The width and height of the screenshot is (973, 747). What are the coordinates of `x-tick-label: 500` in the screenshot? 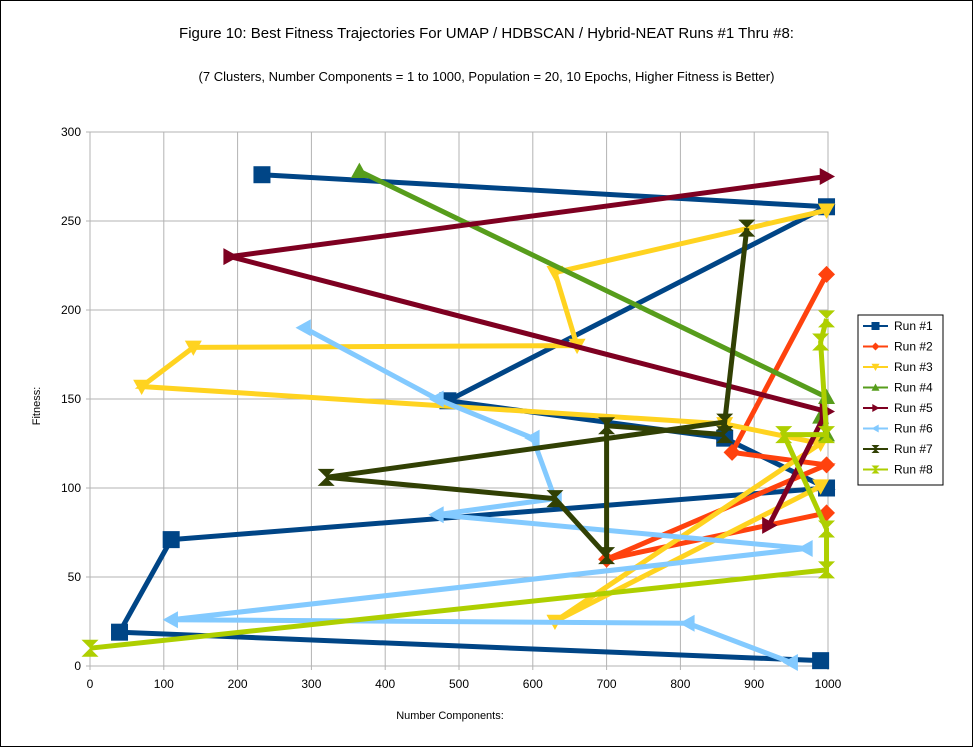 It's located at (459, 684).